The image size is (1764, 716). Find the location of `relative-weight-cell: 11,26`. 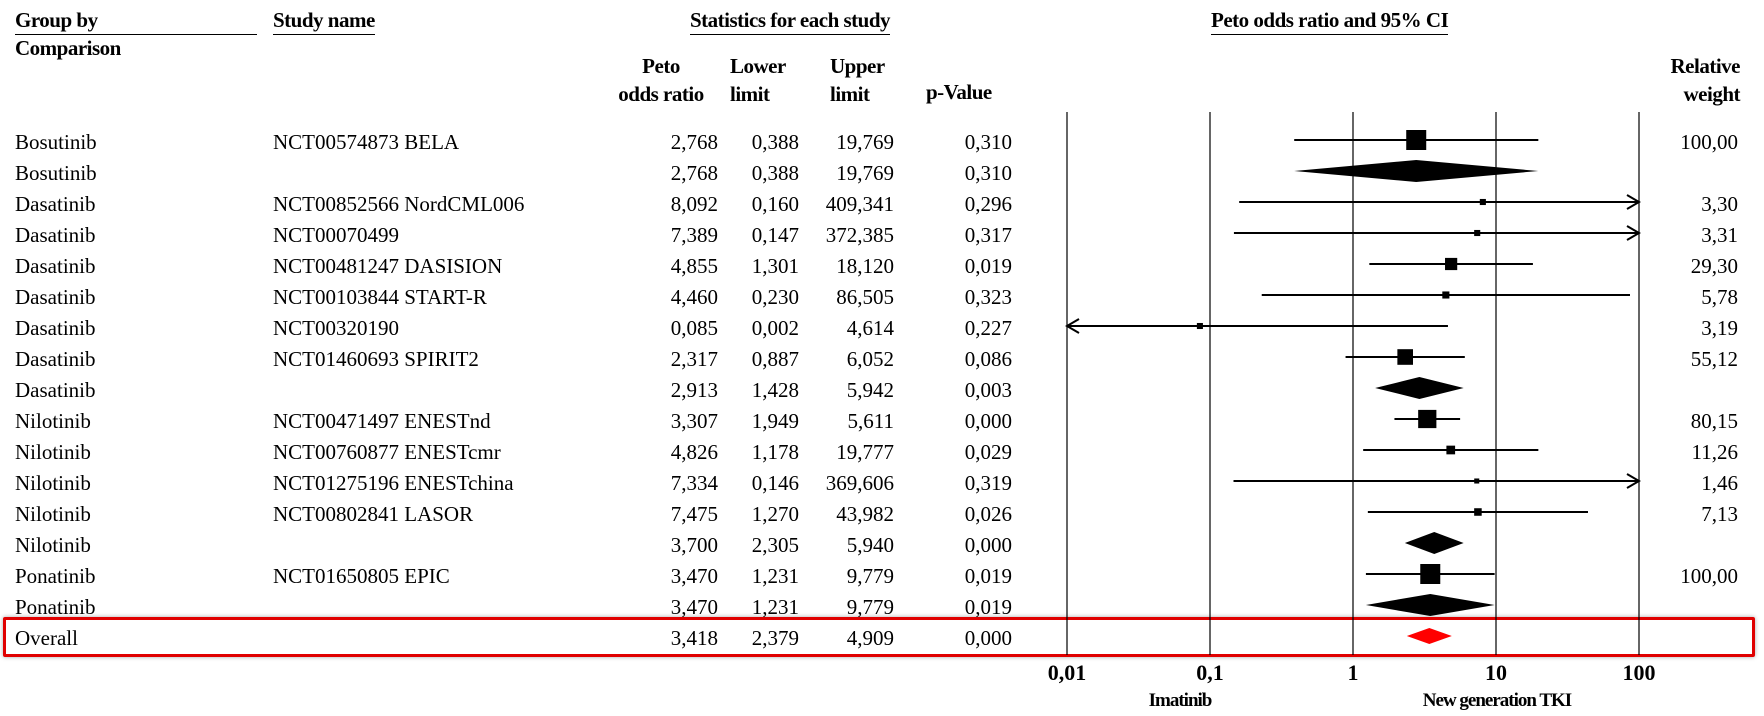

relative-weight-cell: 11,26 is located at coordinates (1714, 452).